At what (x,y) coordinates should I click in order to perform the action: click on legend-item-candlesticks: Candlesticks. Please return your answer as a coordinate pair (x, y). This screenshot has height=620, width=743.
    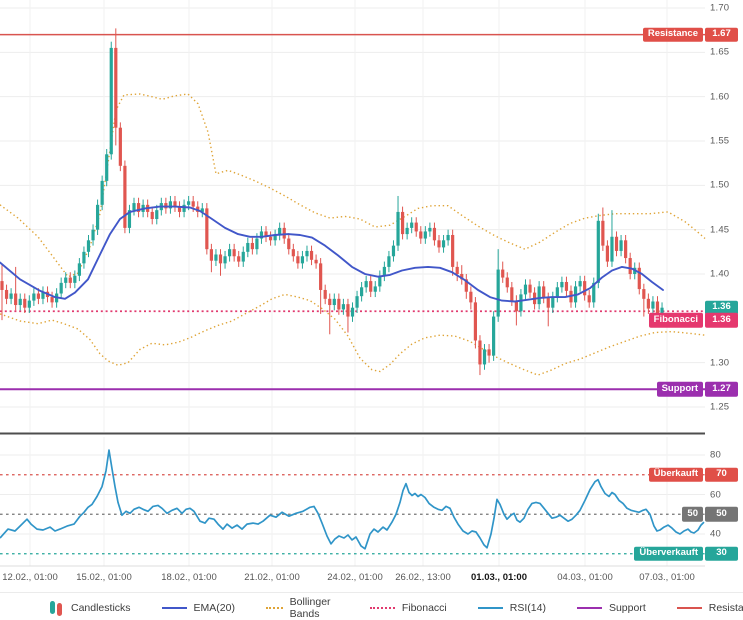
    Looking at the image, I should click on (90, 608).